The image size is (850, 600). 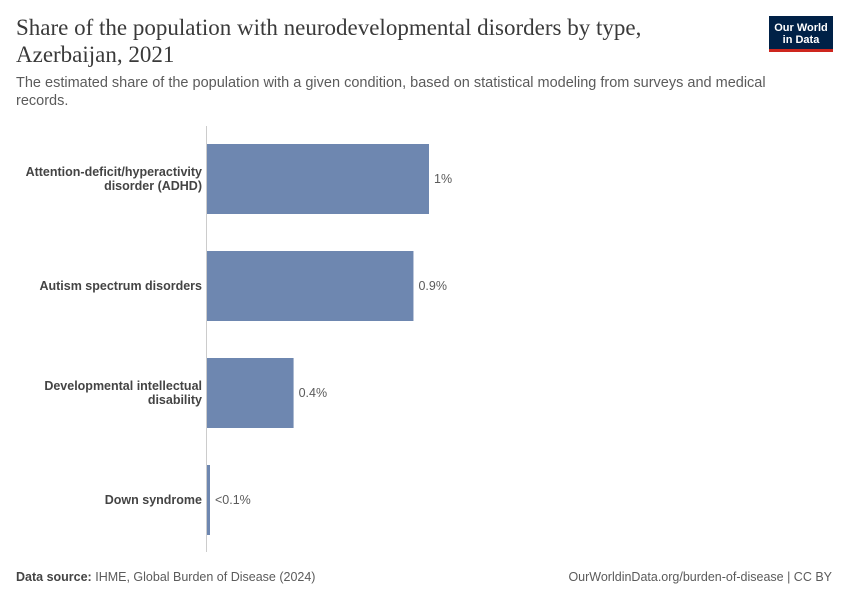 I want to click on category-label-line: Developmental intellectual, so click(x=123, y=386).